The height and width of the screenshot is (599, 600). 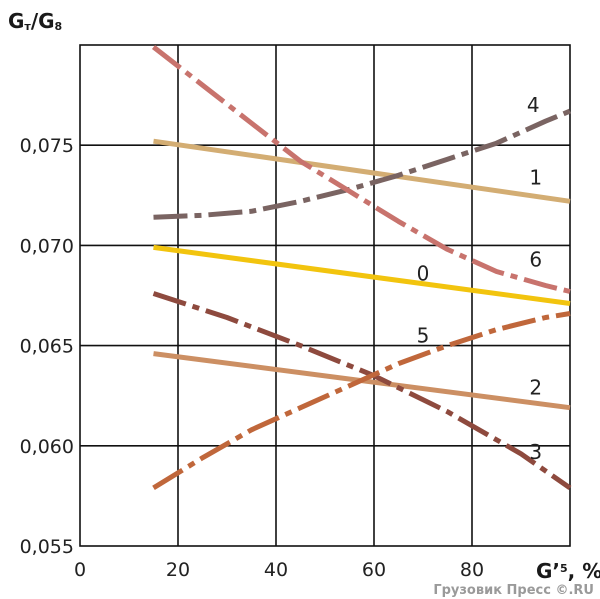 I want to click on x-axis-label: G’5, %, so click(x=568, y=571).